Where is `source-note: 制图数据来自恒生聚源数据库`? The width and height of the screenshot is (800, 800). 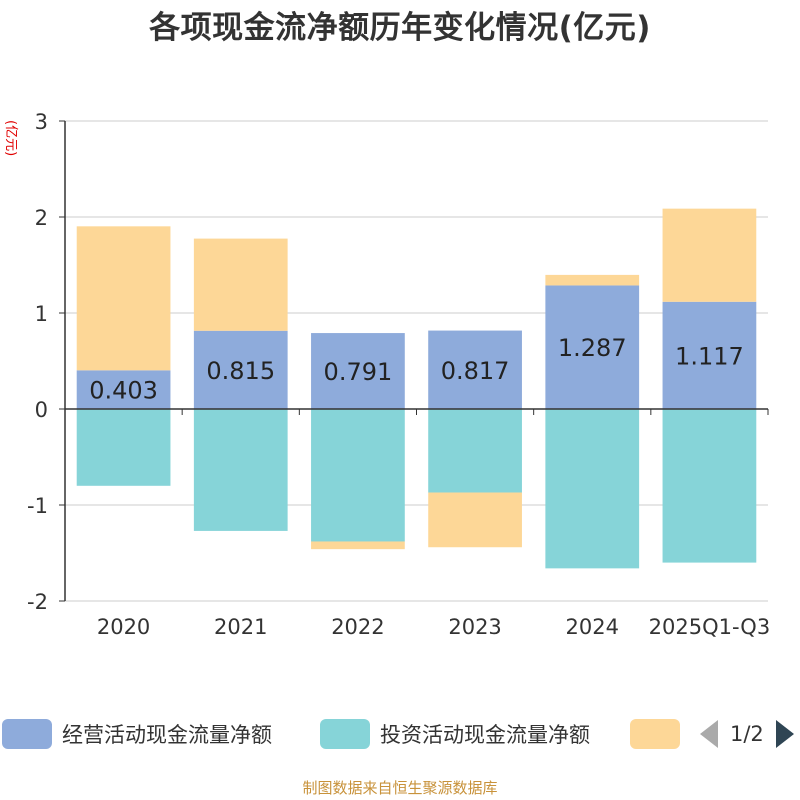
source-note: 制图数据来自恒生聚源数据库 is located at coordinates (400, 788).